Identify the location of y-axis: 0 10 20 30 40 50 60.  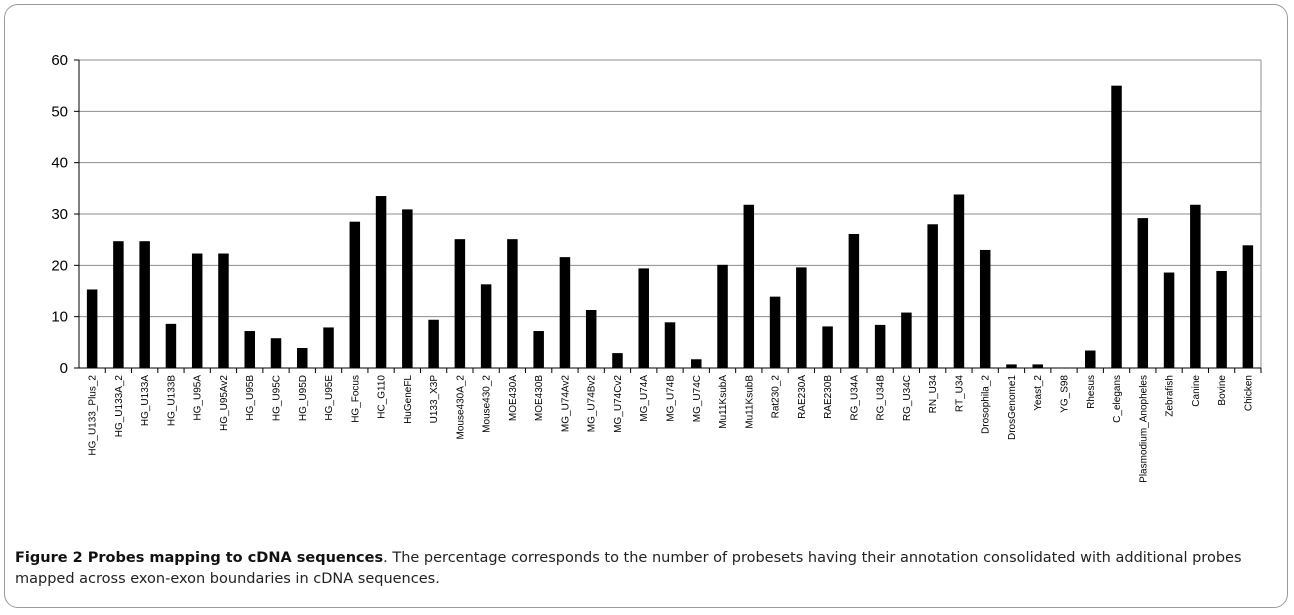
(65, 214).